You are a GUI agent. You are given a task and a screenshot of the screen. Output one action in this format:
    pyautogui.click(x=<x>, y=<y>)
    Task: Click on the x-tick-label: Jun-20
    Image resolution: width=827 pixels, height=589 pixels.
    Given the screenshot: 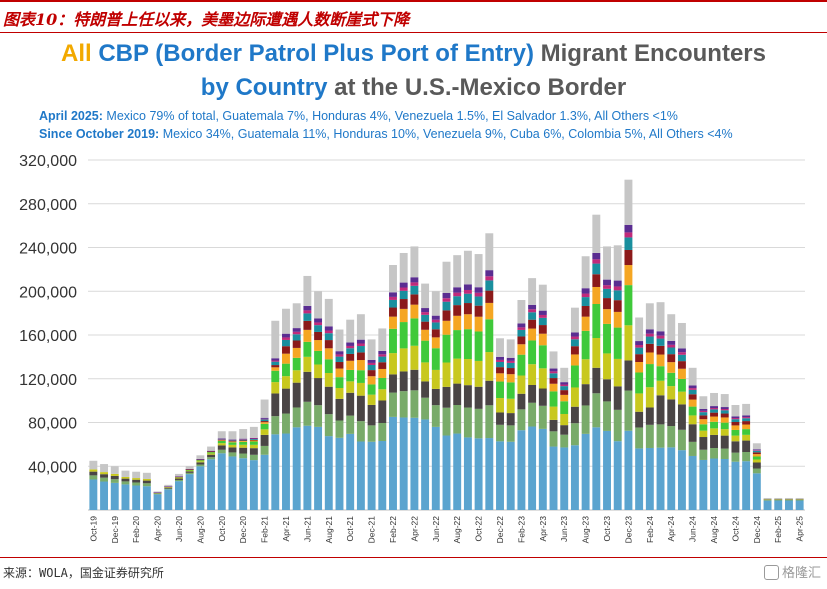 What is the action you would take?
    pyautogui.click(x=179, y=529)
    